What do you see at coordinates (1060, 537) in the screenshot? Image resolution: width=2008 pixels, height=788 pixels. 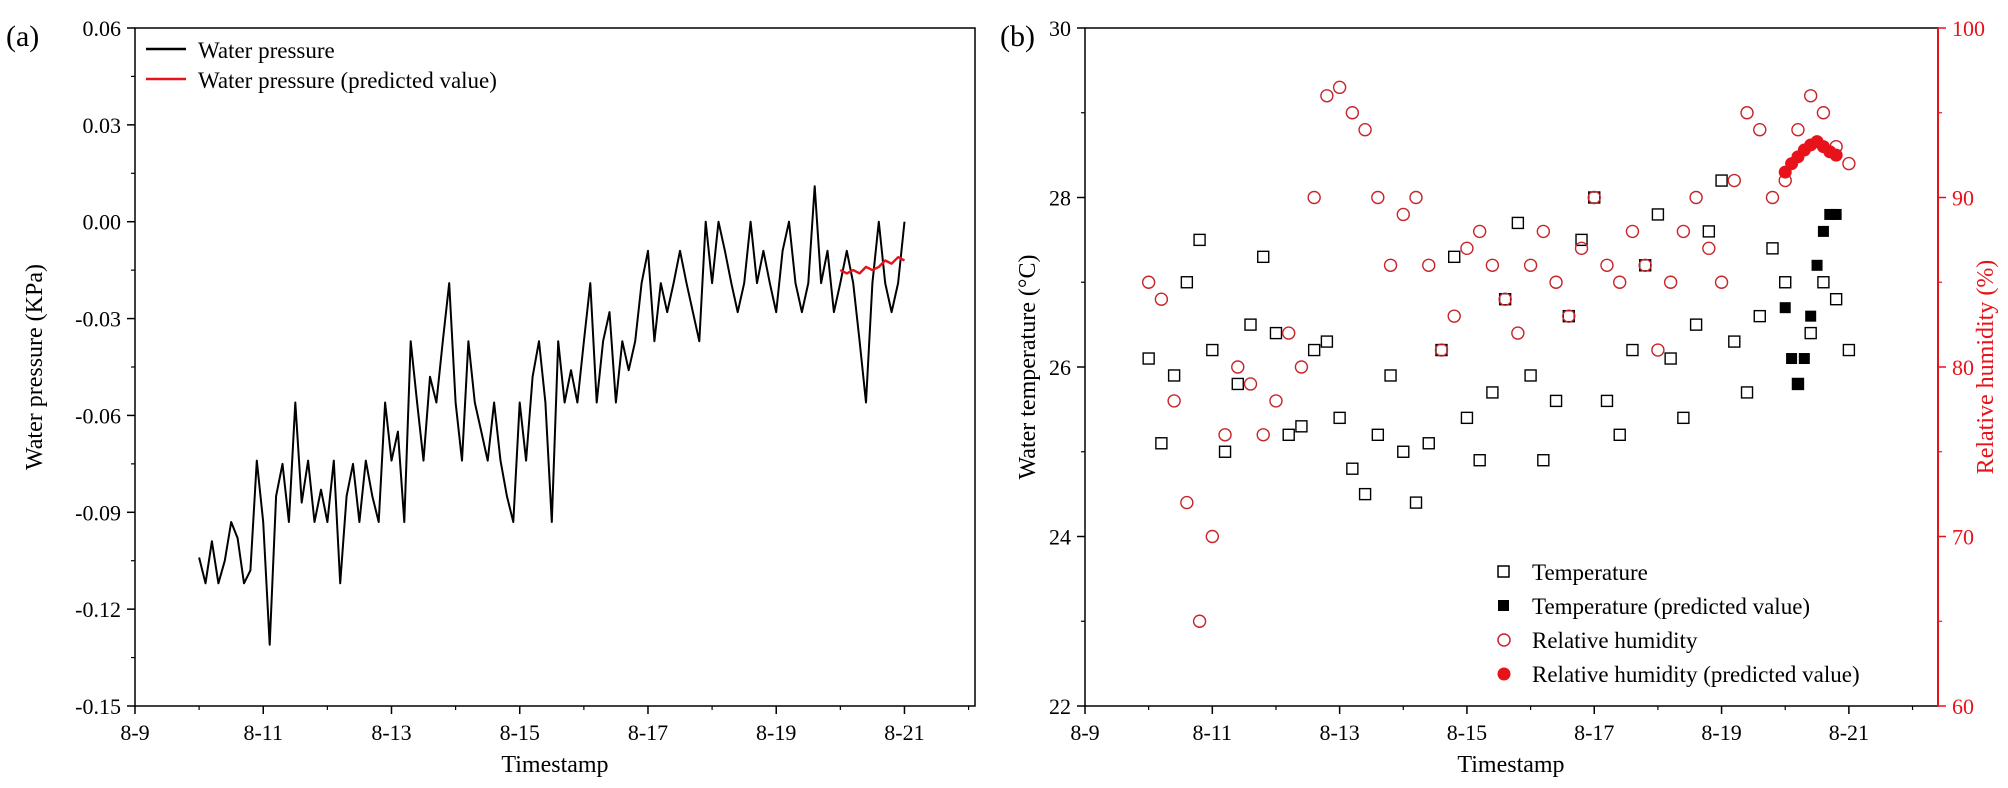 I see `panel-b-y-tick-label: 24` at bounding box center [1060, 537].